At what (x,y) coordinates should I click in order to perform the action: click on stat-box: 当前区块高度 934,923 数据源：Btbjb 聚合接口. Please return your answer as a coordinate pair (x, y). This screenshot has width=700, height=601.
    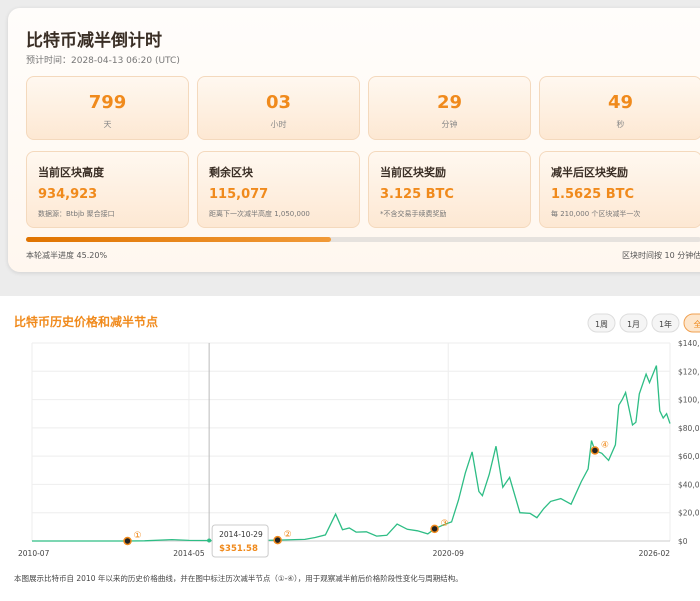
    Looking at the image, I should click on (107, 189).